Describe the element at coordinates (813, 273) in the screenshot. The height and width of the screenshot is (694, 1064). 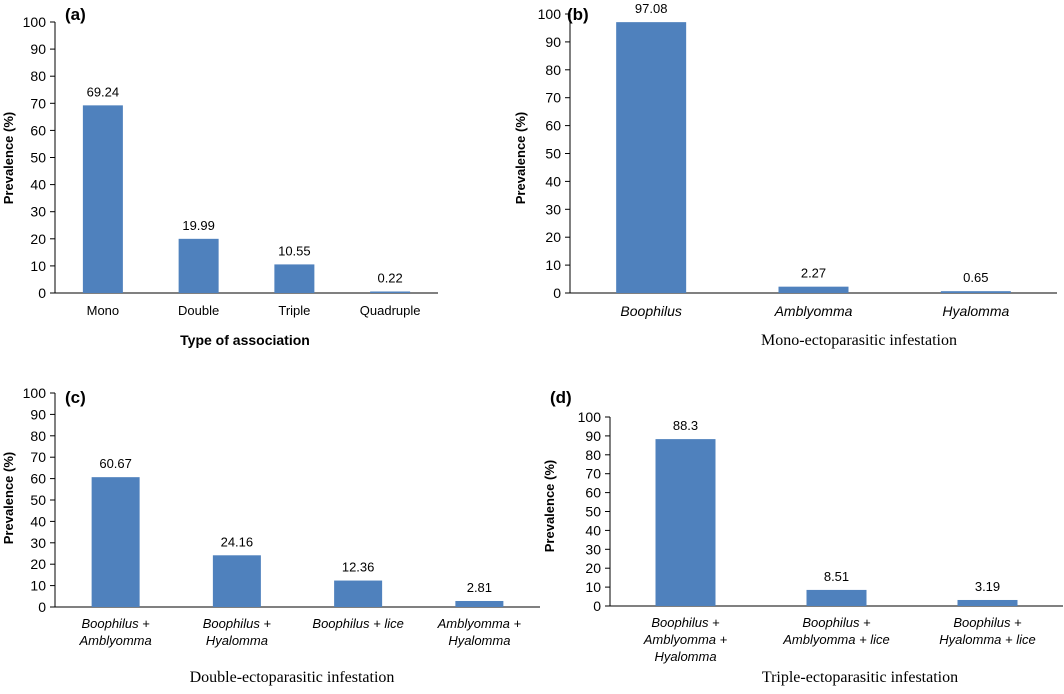
I see `data-label: 2.27` at that location.